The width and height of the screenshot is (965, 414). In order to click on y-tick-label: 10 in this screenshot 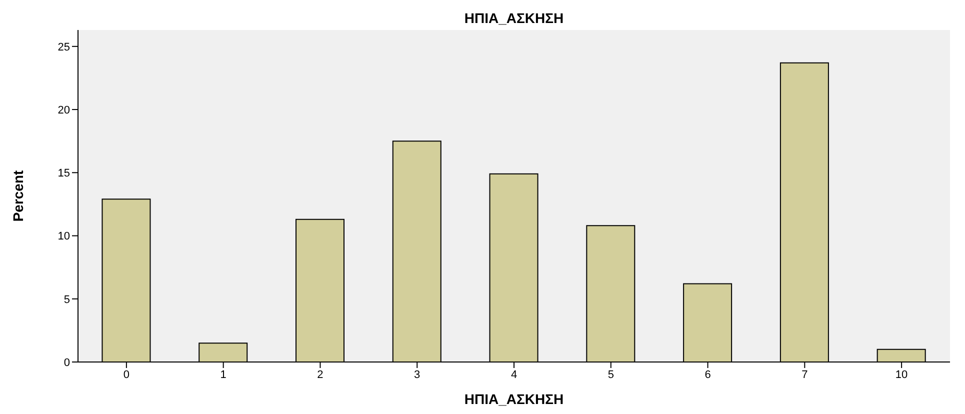, I will do `click(64, 236)`.